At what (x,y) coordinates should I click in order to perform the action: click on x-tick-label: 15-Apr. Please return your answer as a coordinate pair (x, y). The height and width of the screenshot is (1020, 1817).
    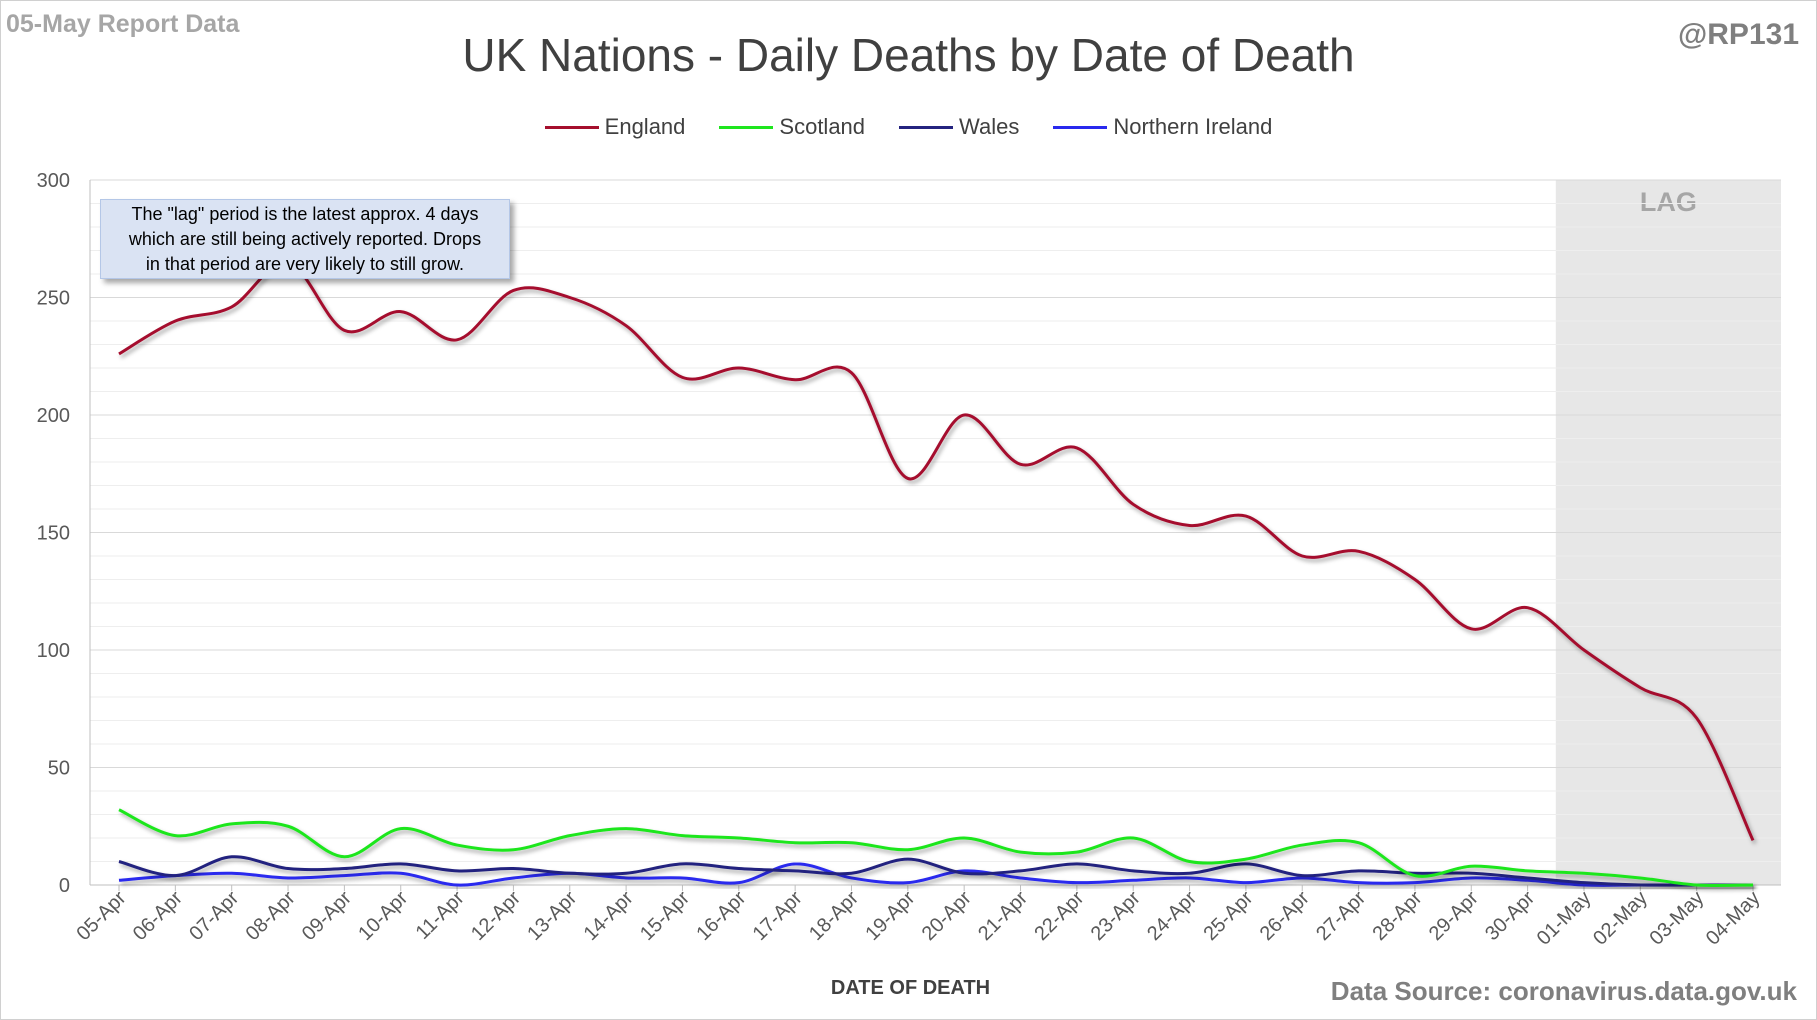
    Looking at the image, I should click on (665, 916).